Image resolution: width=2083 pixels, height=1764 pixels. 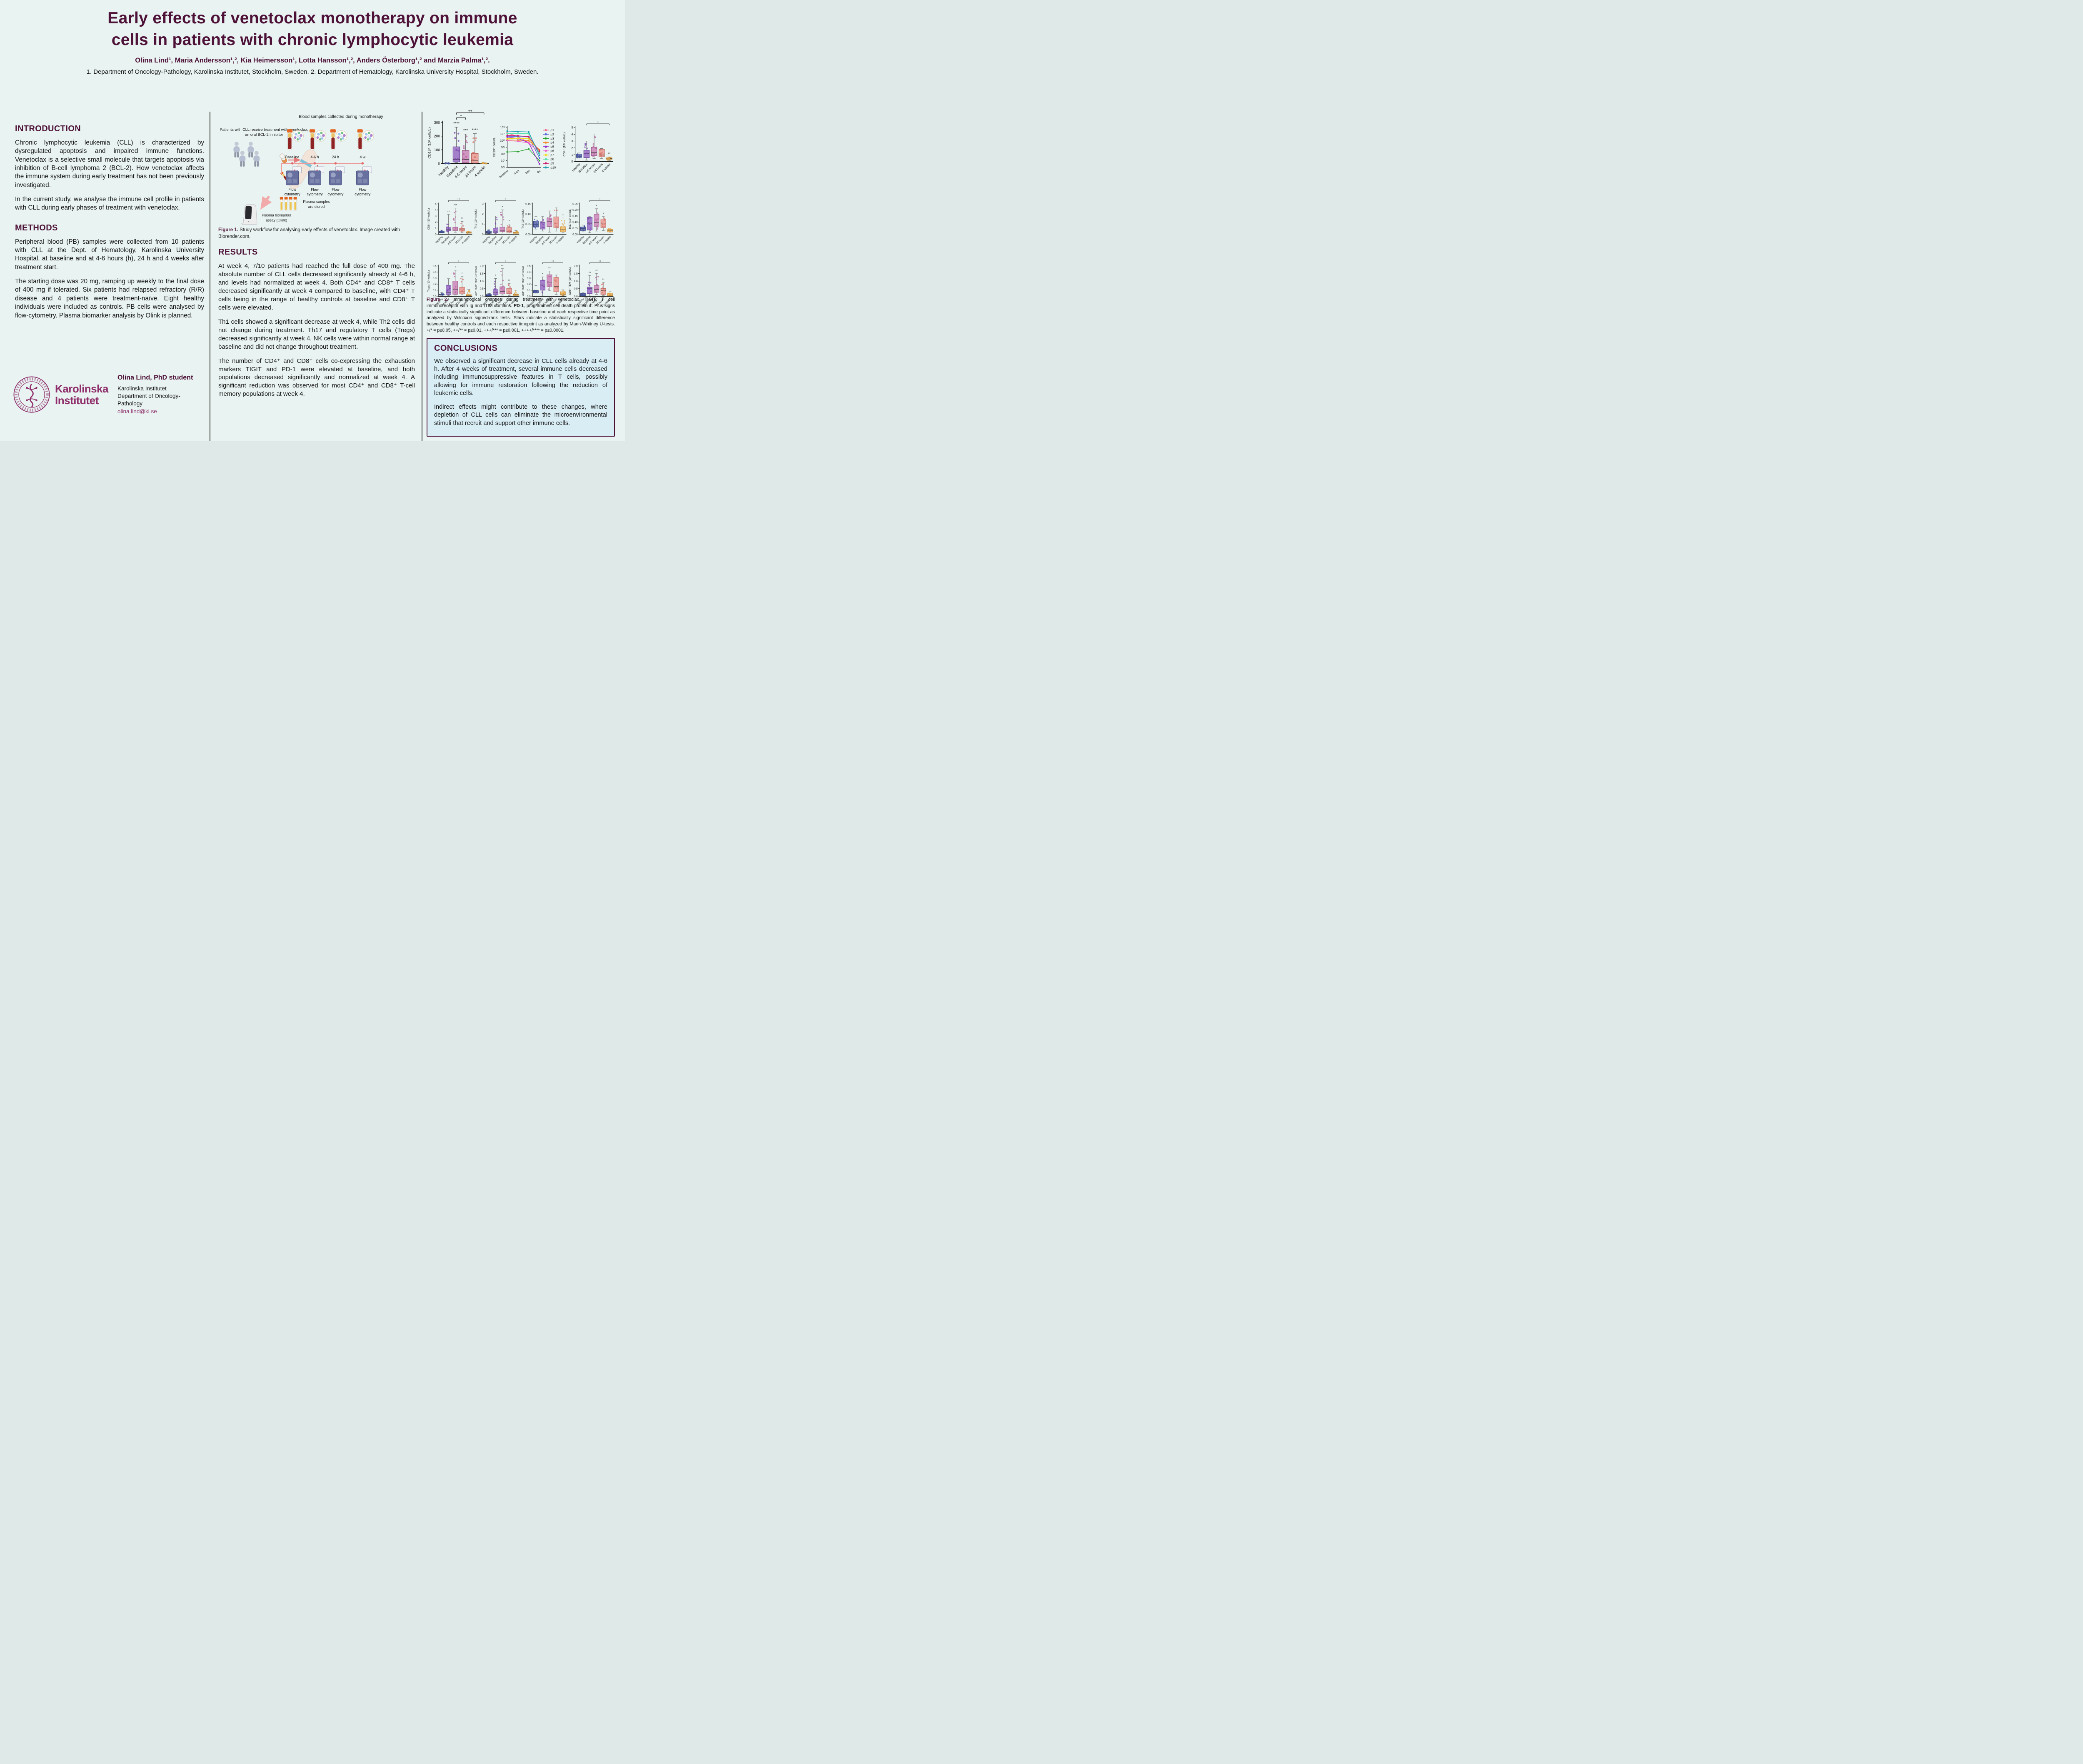 What do you see at coordinates (293, 157) in the screenshot?
I see `timepoint-baseline: Baseline` at bounding box center [293, 157].